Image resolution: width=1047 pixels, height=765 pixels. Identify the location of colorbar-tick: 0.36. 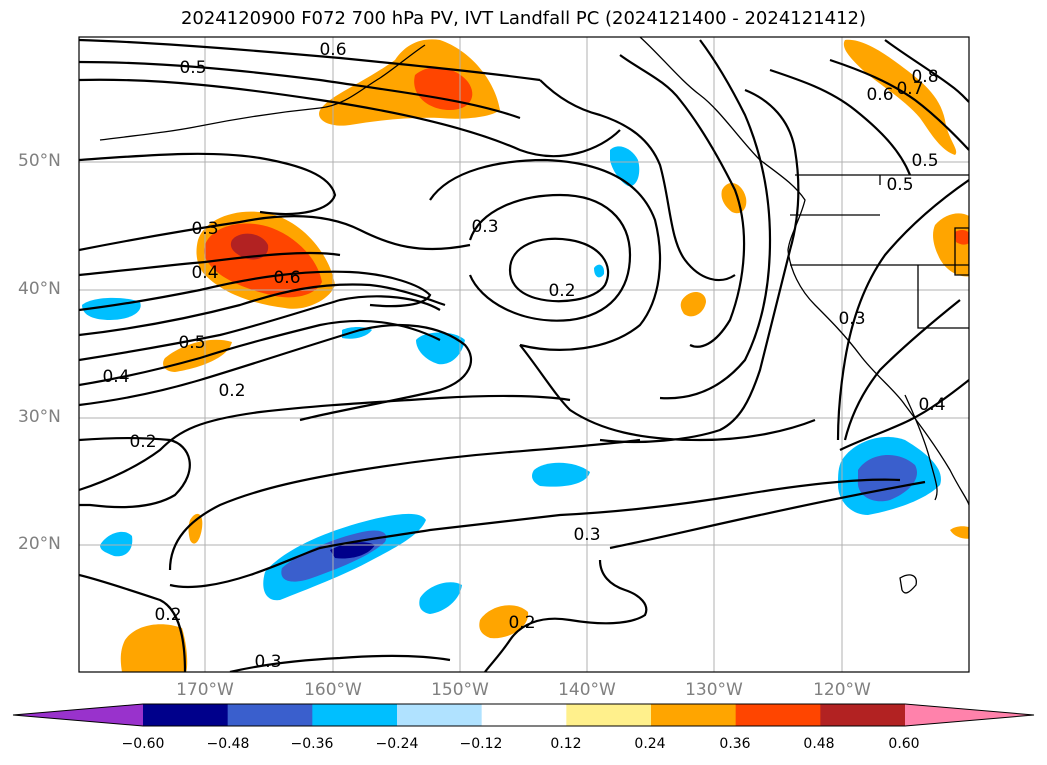
(735, 744).